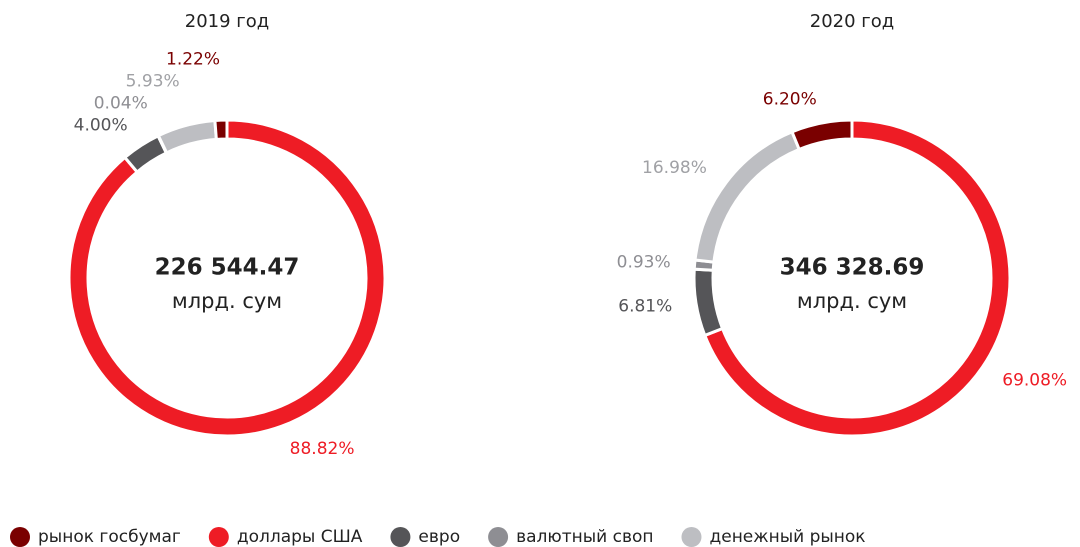  Describe the element at coordinates (787, 537) in the screenshot. I see `legend-label: денежный рынок` at that location.